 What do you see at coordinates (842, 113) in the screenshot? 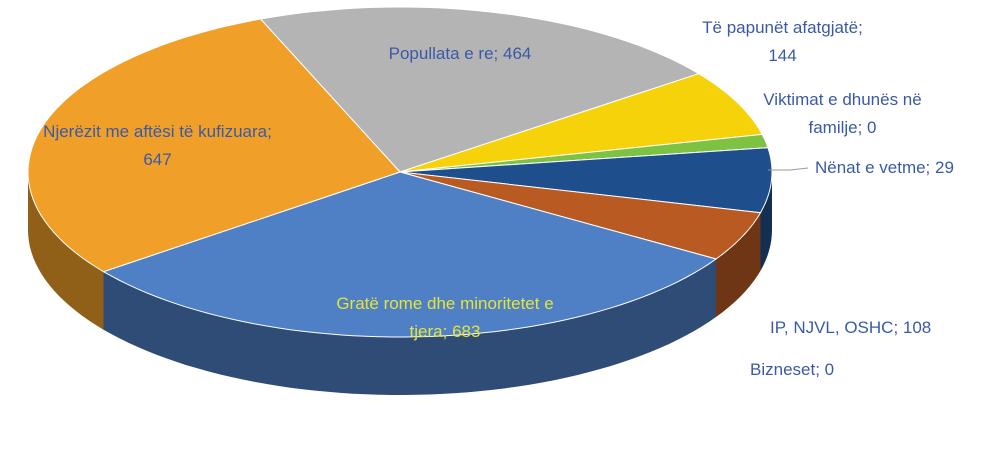
I see `data-label: Viktimat e dhunës në familje; 0` at bounding box center [842, 113].